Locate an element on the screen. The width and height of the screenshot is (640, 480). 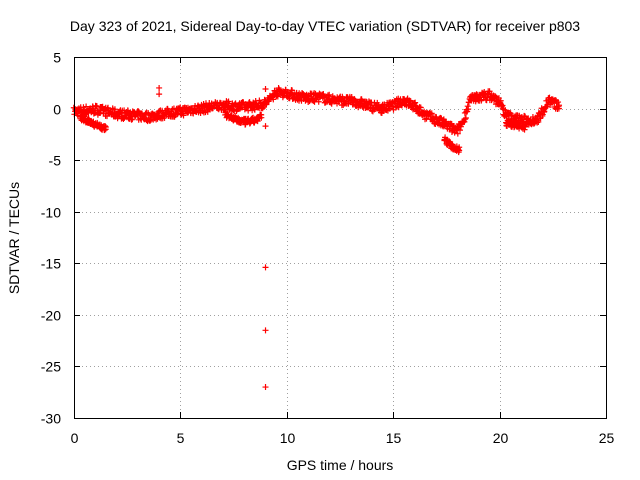
x-axis-label: GPS time / hours is located at coordinates (340, 465).